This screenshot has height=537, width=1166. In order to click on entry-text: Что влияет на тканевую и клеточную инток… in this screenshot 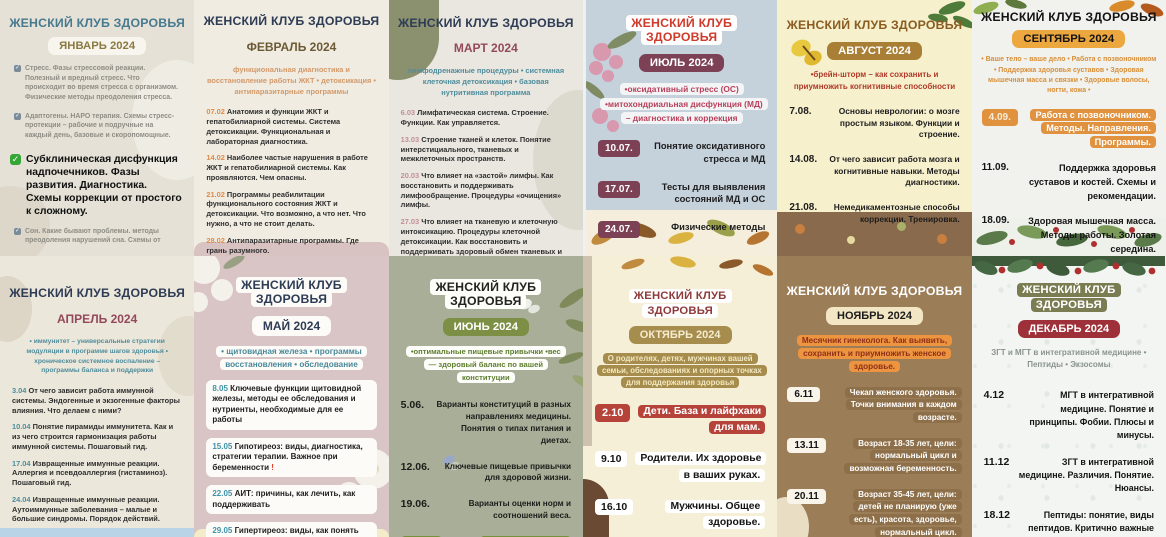, I will do `click(481, 236)`.